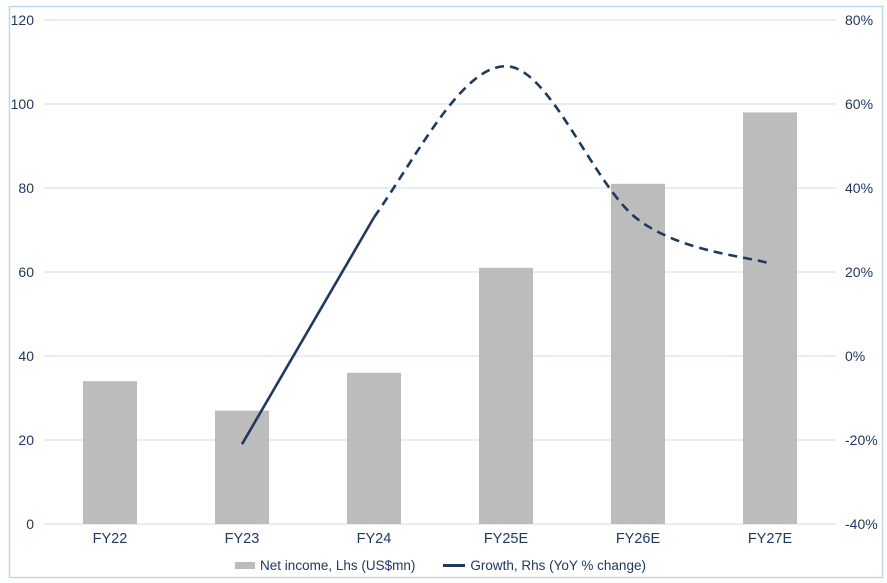  I want to click on left-axis-tick-20: 20, so click(26, 440).